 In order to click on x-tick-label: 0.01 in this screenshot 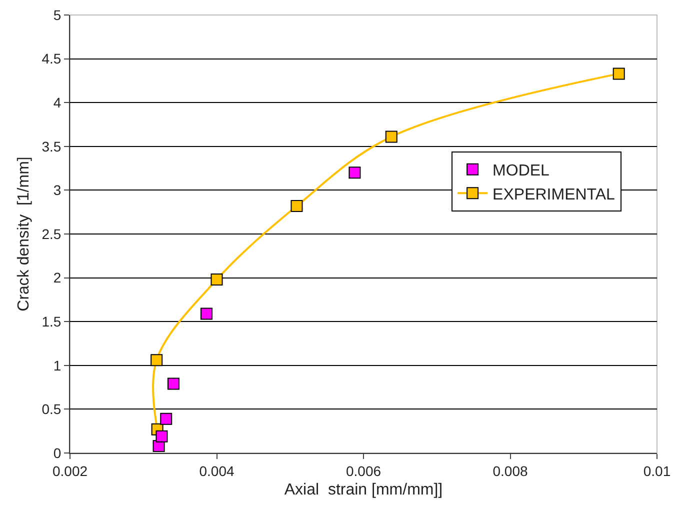, I will do `click(657, 470)`.